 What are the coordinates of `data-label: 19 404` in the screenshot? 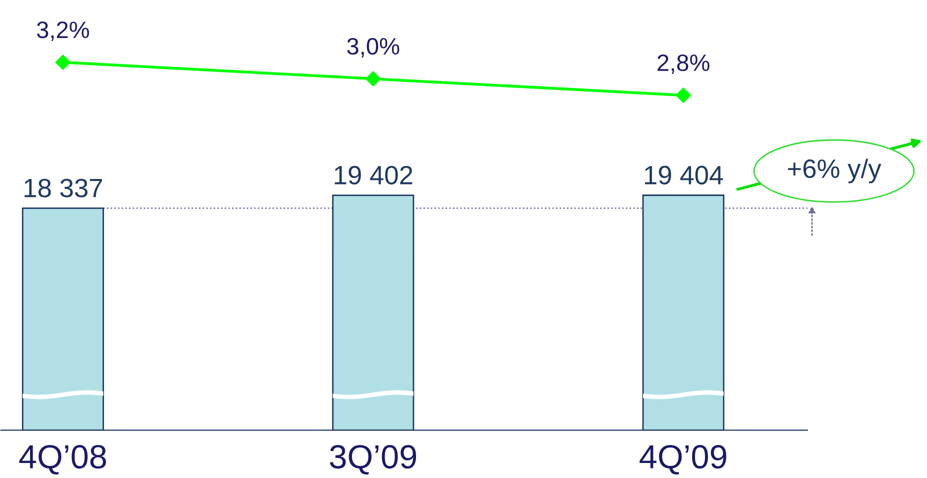 It's located at (684, 175).